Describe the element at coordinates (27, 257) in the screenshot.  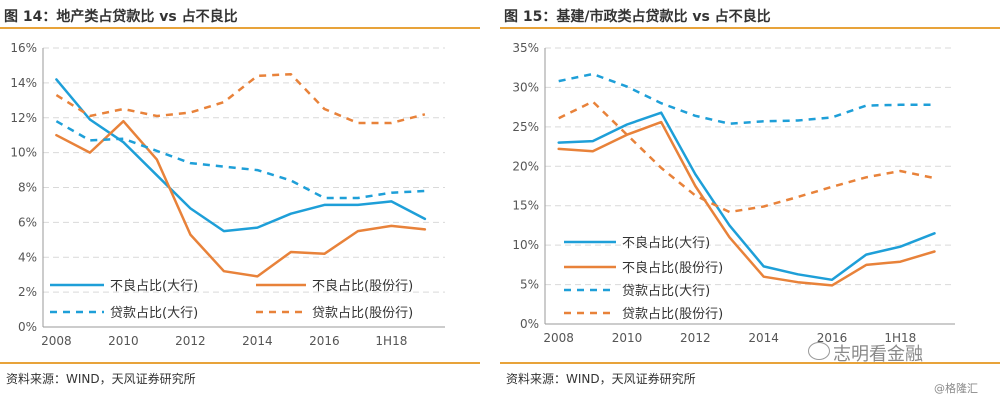
I see `y-tick-label: 4%` at that location.